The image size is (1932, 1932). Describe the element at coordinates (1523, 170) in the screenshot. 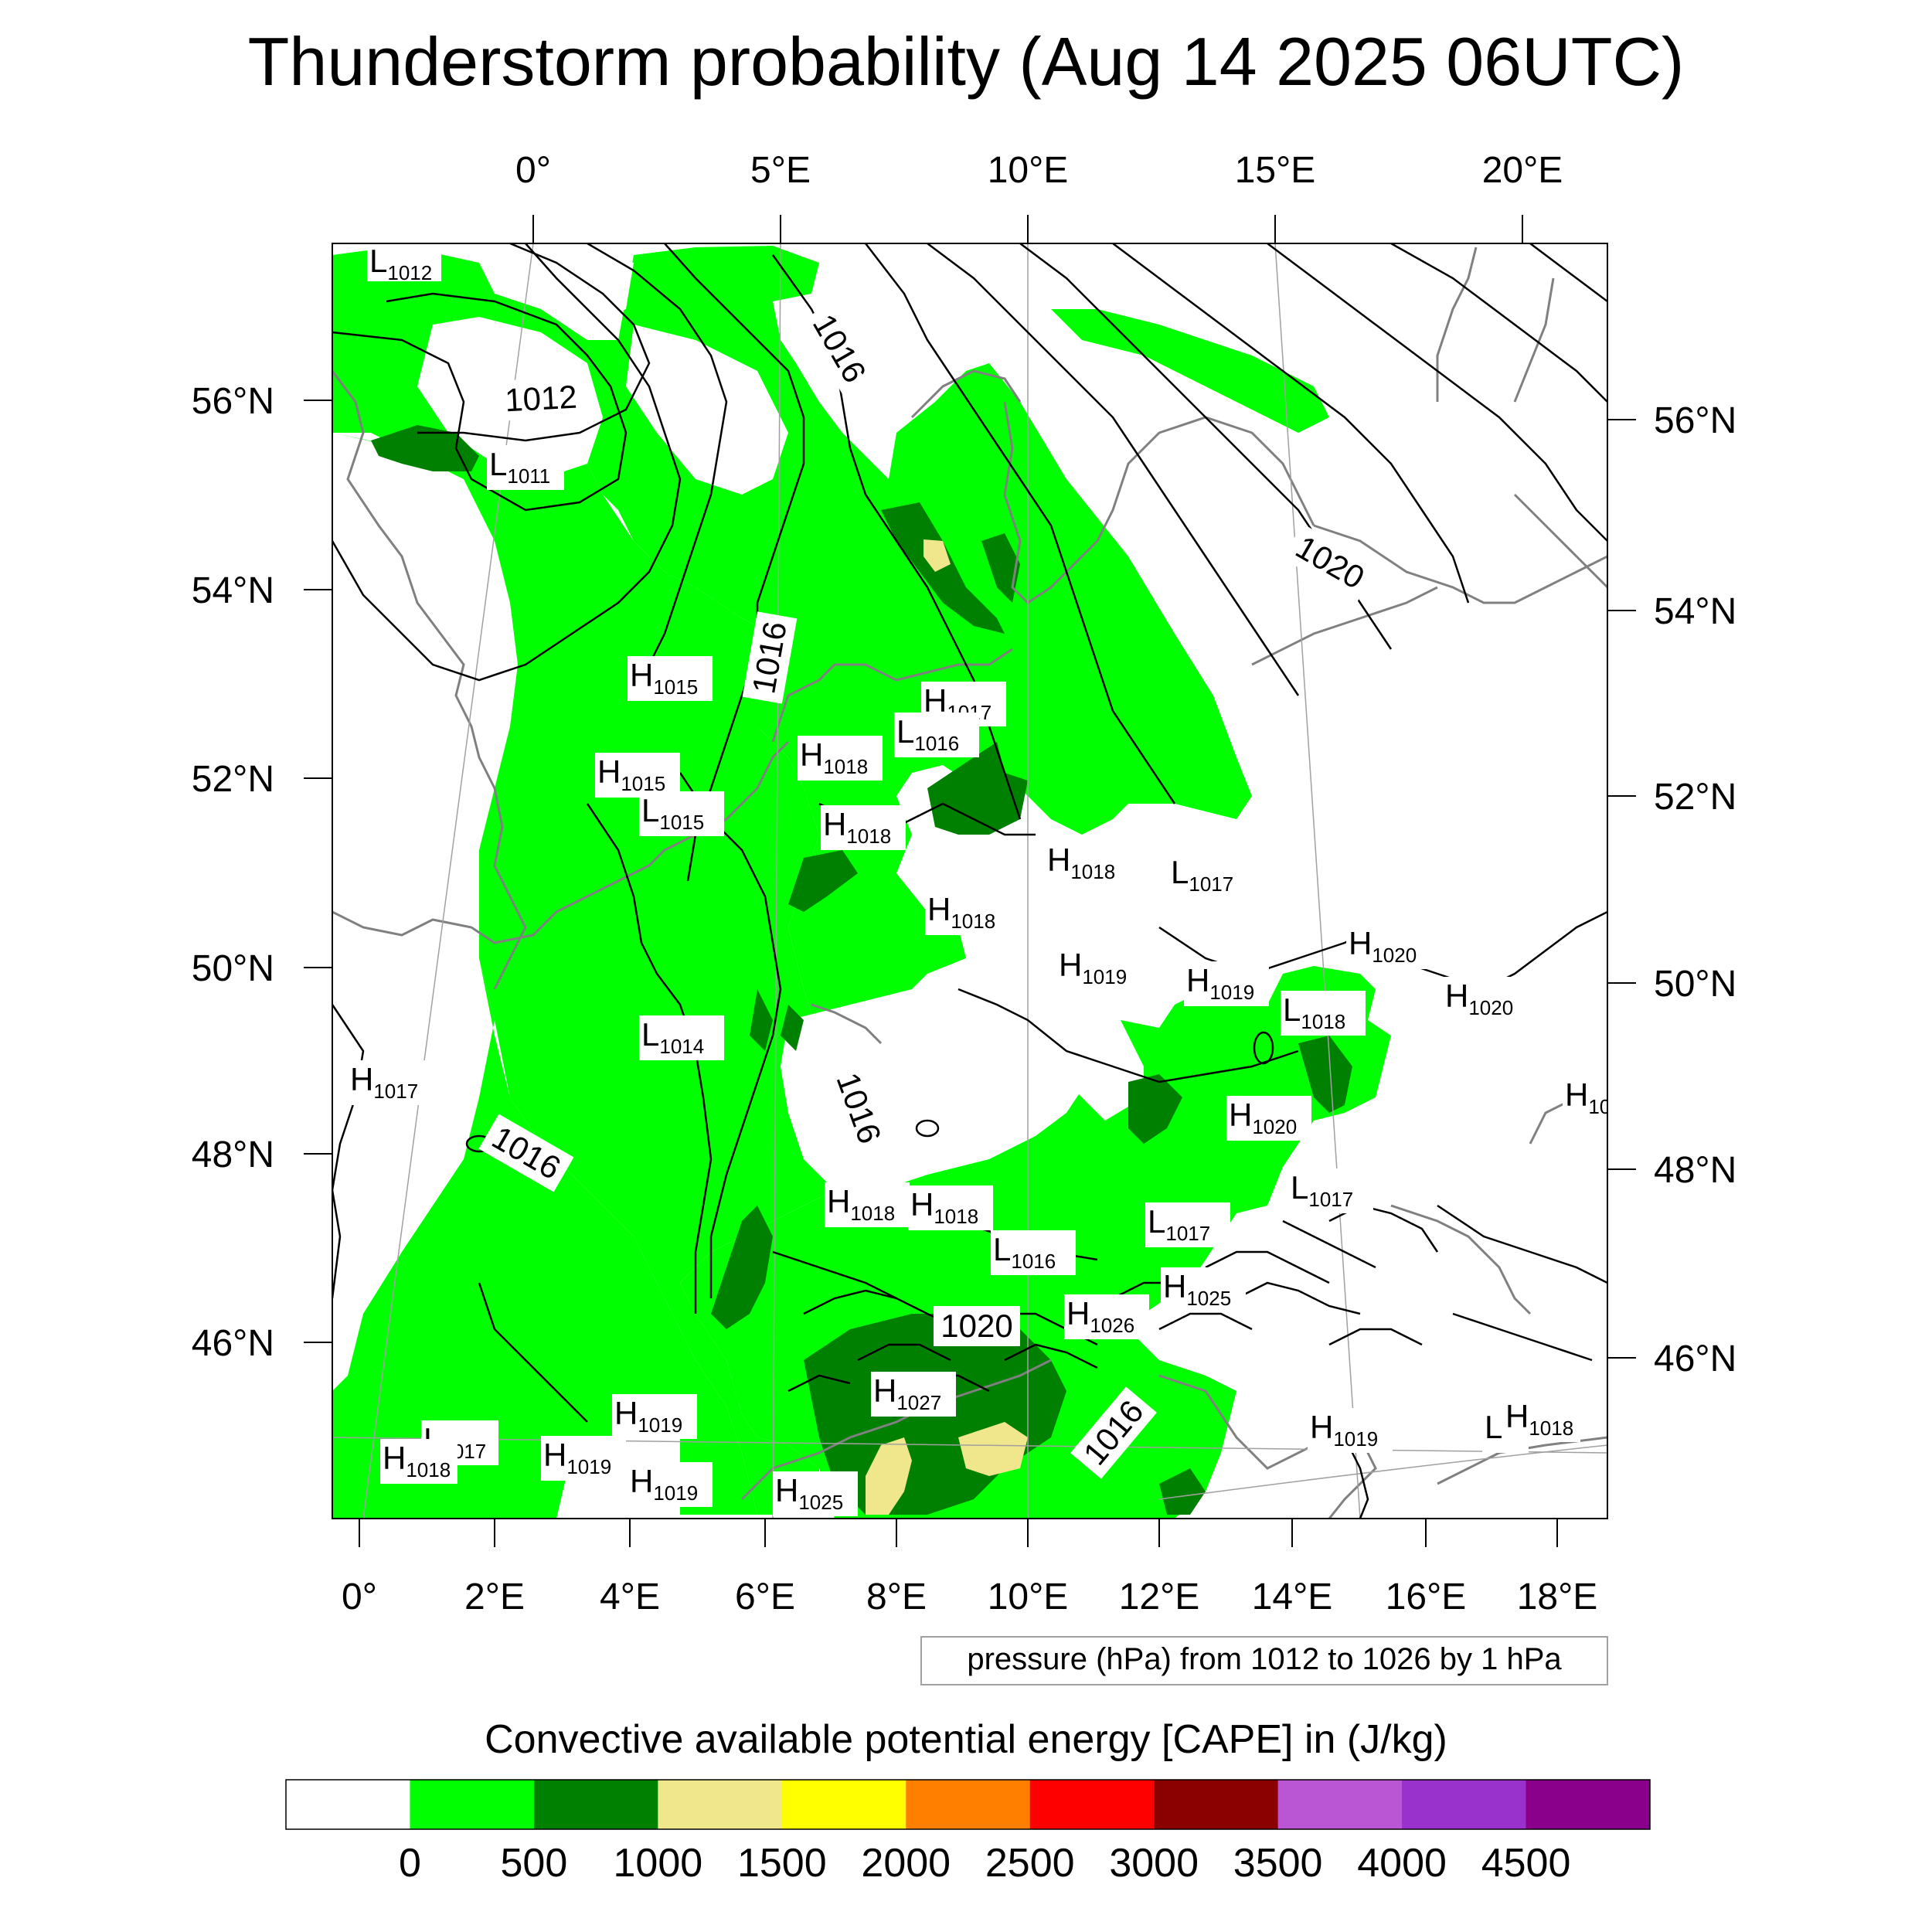

I see `lon-label: 20°E` at that location.